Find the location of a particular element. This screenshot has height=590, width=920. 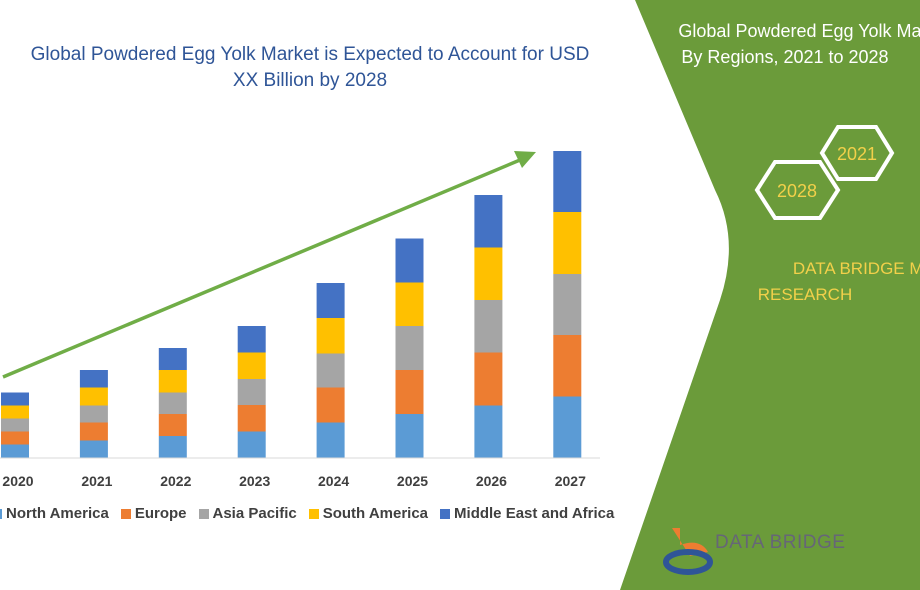

legend-item: Europe is located at coordinates (153, 513).